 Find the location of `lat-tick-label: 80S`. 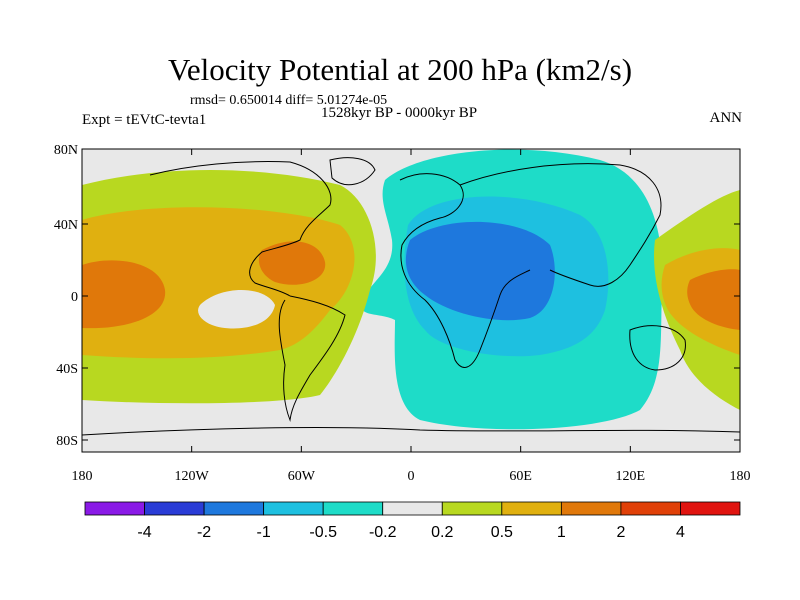

lat-tick-label: 80S is located at coordinates (67, 441).